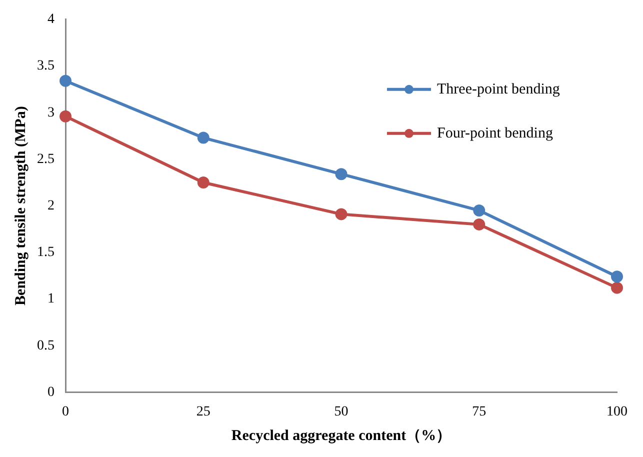  I want to click on y-tick-label: 1, so click(51, 299).